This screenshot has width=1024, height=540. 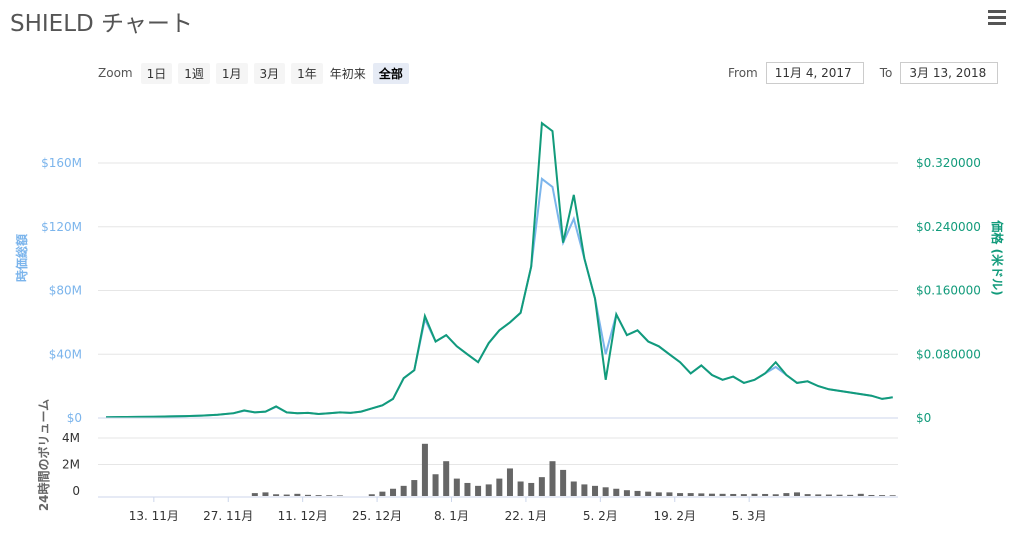 I want to click on zoom-1-month-button: 1月, so click(x=231, y=73).